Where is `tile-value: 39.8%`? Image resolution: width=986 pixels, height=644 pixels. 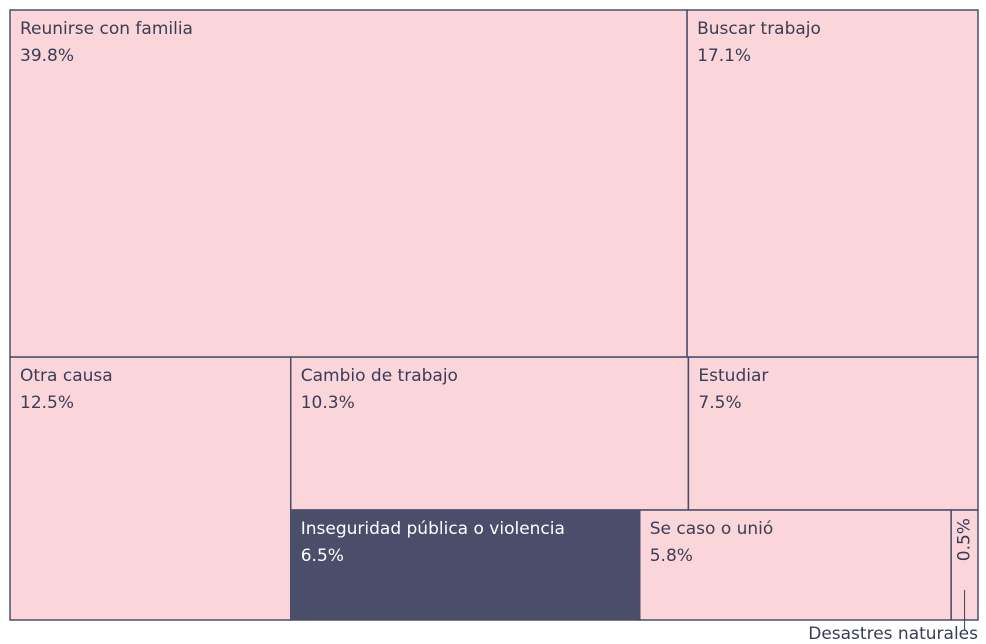 tile-value: 39.8% is located at coordinates (47, 56).